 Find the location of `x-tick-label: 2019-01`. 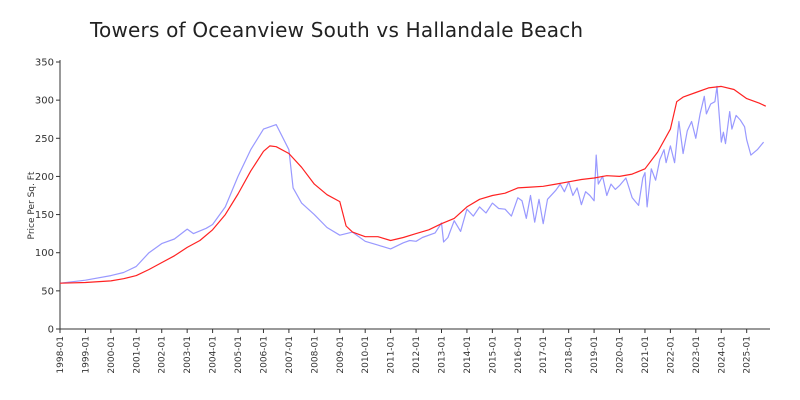

x-tick-label: 2019-01 is located at coordinates (595, 355).